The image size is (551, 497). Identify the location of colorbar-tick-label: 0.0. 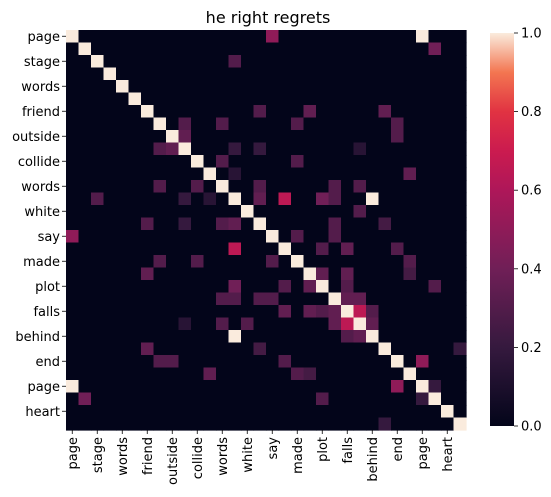
(531, 427).